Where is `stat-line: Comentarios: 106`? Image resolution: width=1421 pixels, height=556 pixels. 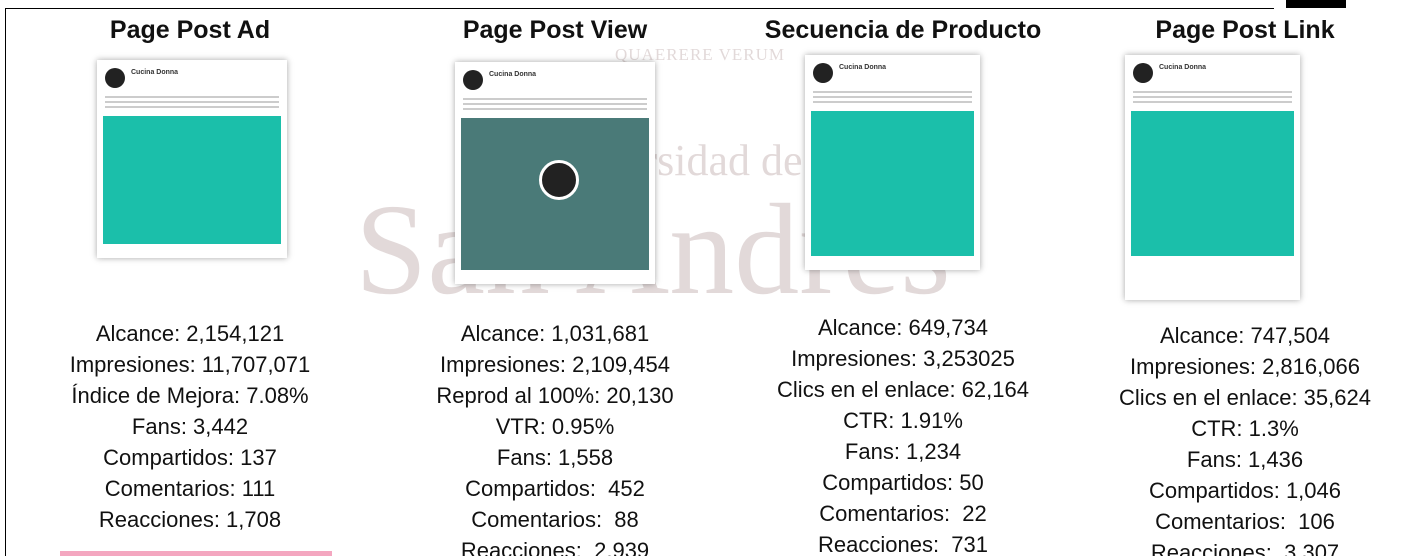 stat-line: Comentarios: 106 is located at coordinates (1245, 521).